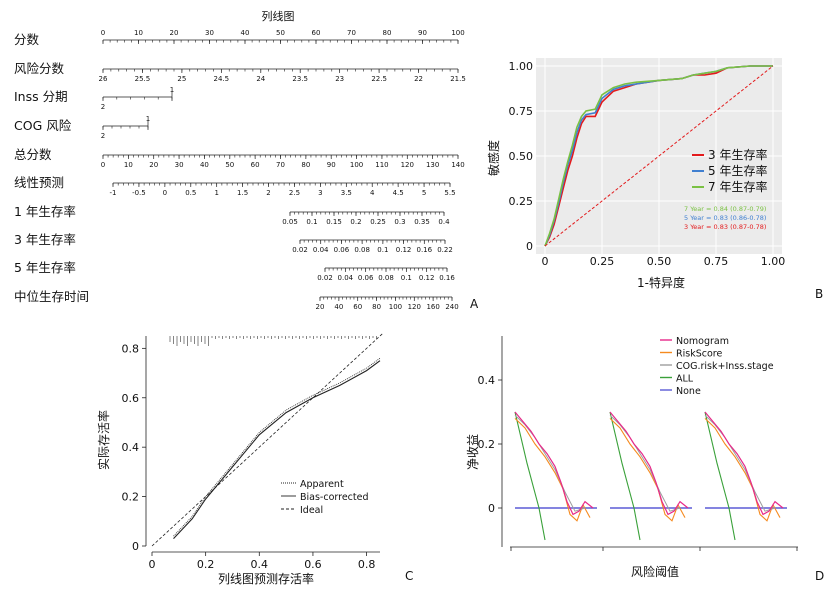  Describe the element at coordinates (487, 380) in the screenshot. I see `dca-y-tick-label: 0.4` at that location.